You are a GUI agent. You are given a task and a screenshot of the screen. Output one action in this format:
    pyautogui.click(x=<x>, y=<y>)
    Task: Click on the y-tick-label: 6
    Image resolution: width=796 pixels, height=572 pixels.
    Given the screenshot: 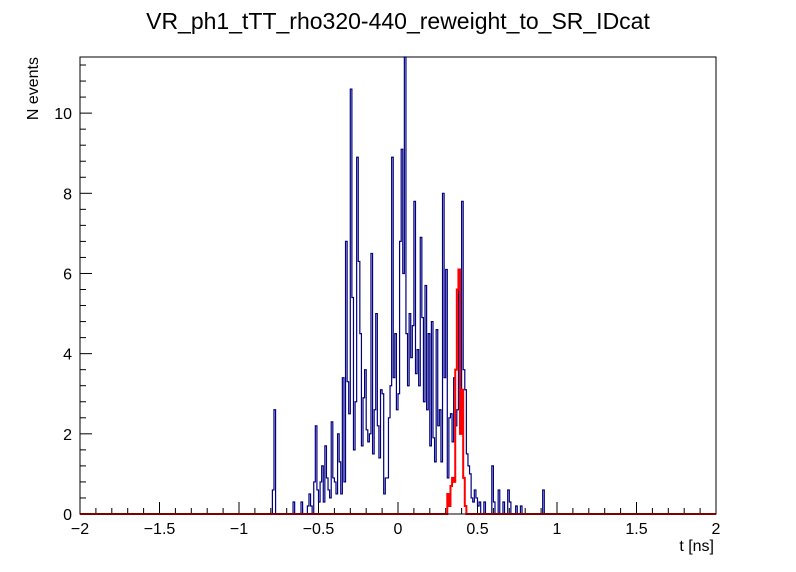 What is the action you would take?
    pyautogui.click(x=67, y=274)
    